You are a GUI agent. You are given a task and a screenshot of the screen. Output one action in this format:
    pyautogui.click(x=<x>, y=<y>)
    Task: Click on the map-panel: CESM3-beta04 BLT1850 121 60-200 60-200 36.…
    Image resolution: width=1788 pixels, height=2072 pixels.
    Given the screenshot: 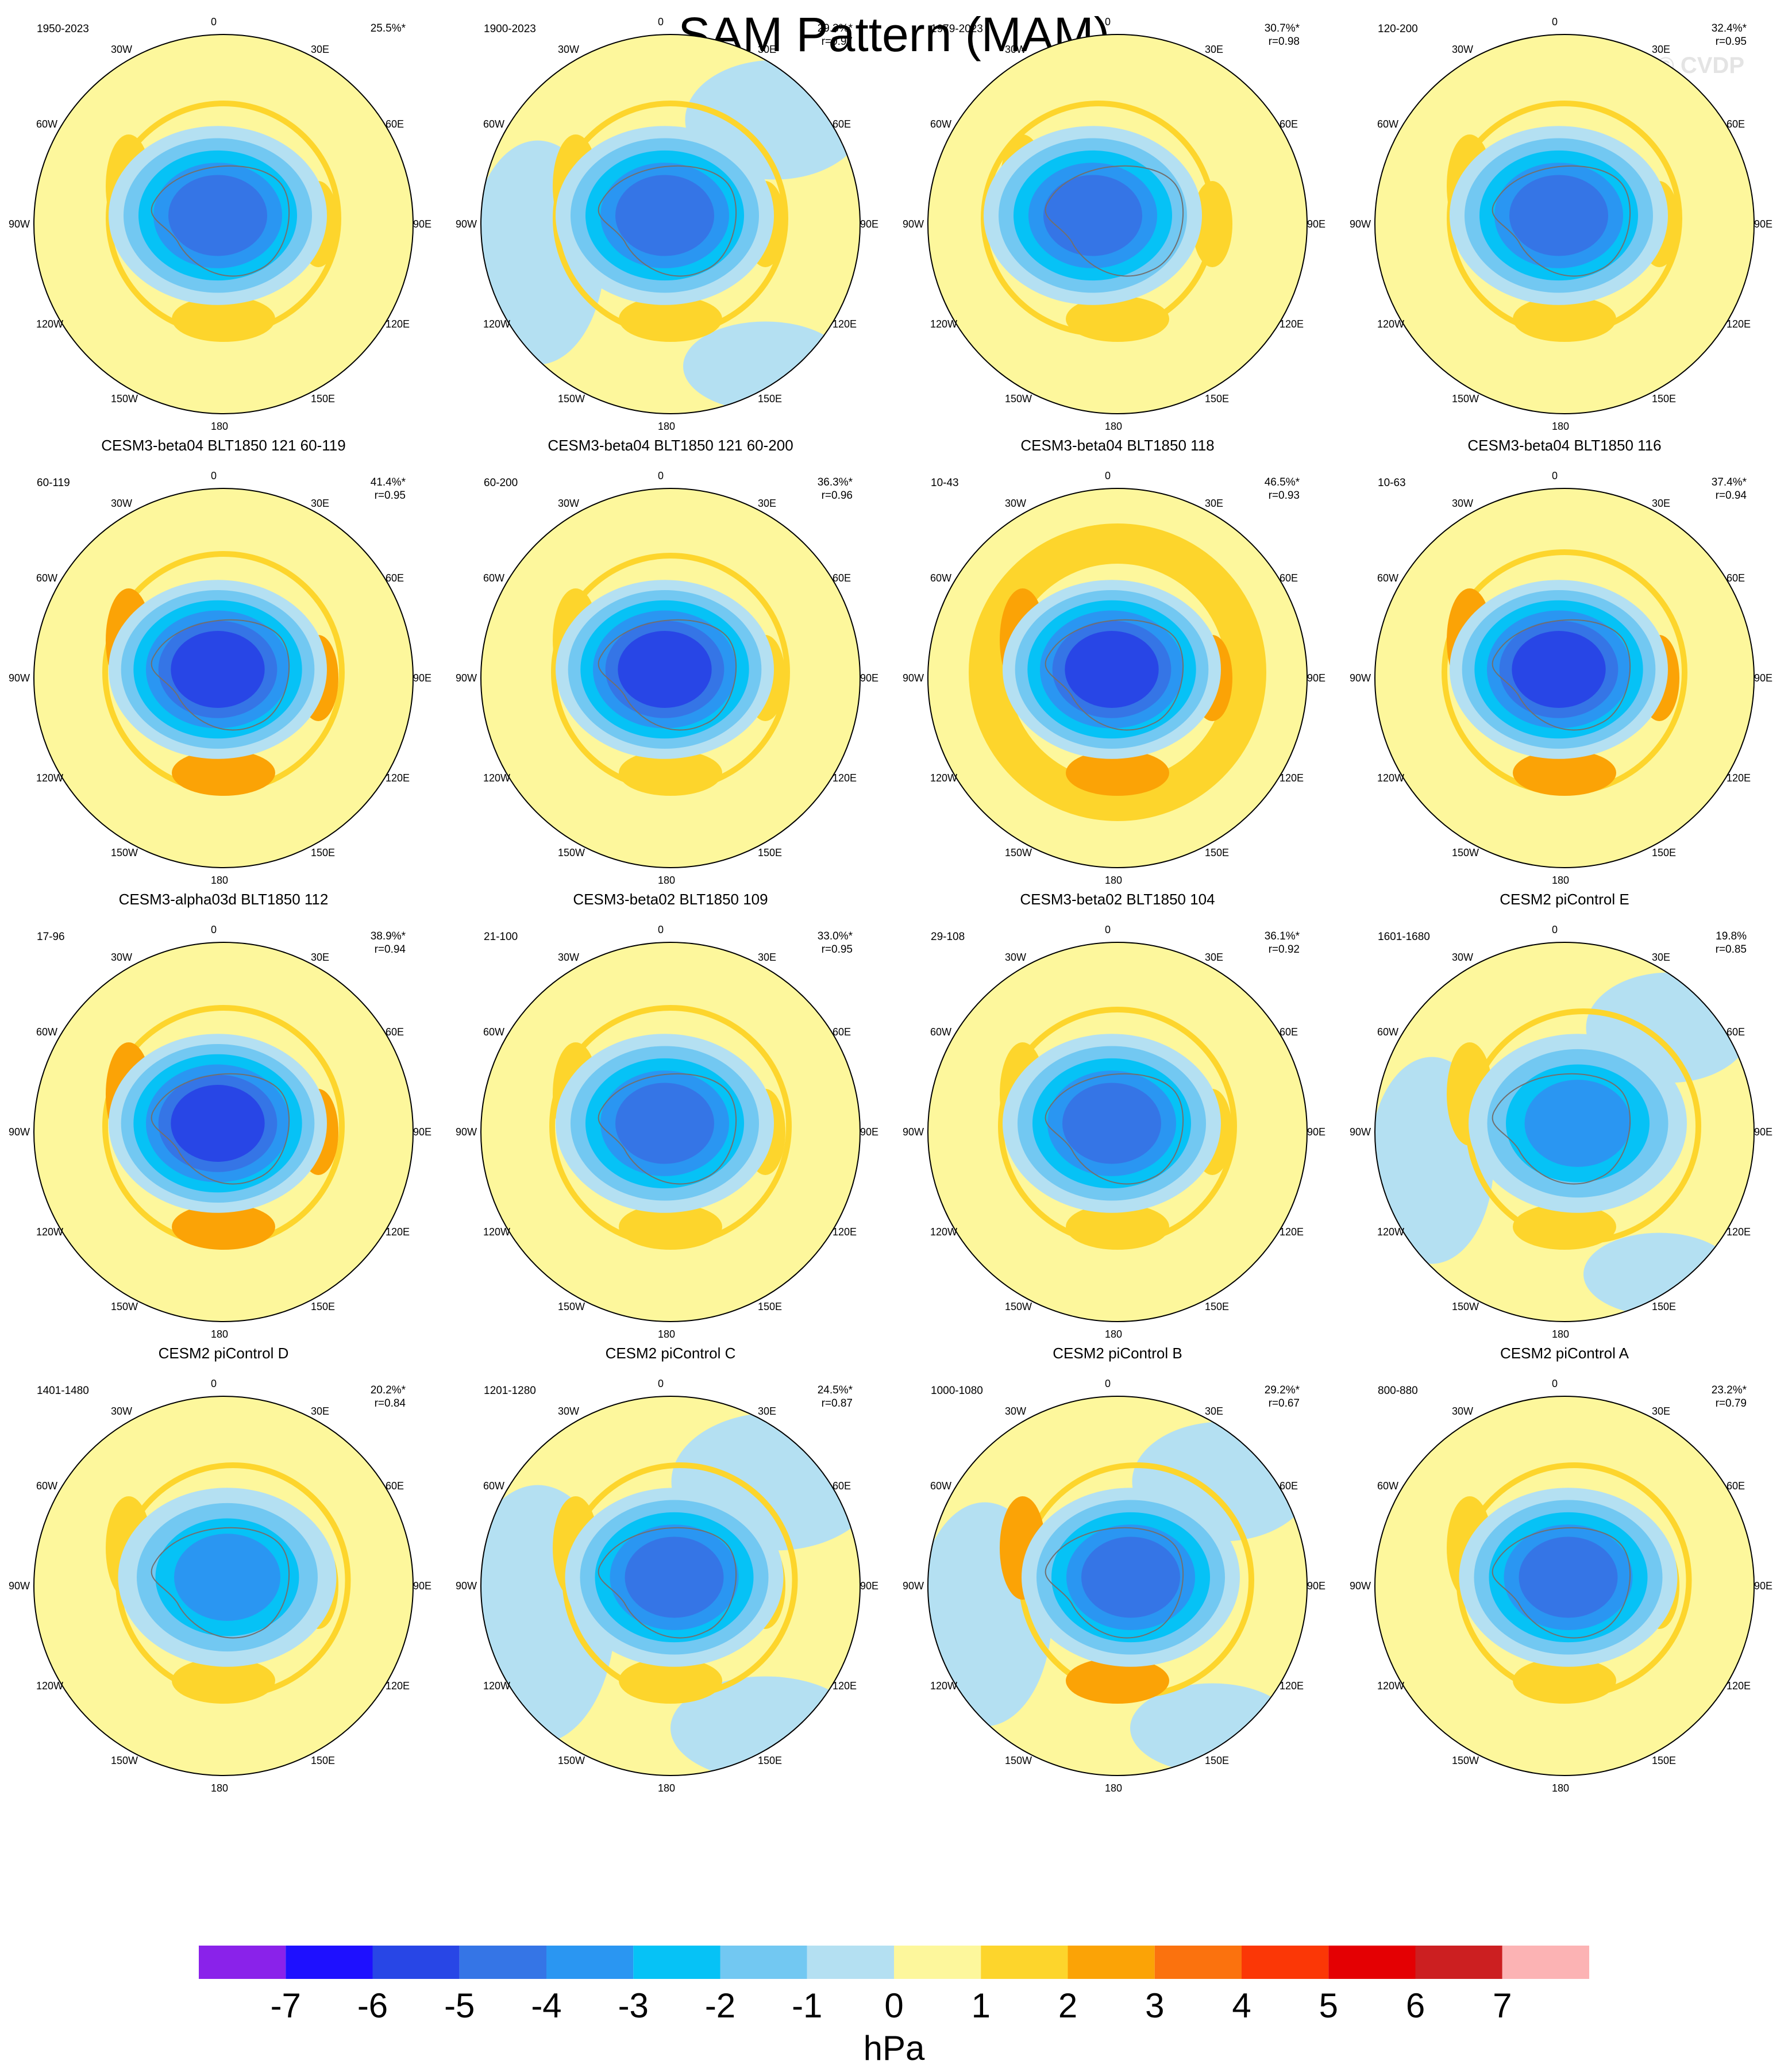 What is the action you would take?
    pyautogui.click(x=670, y=664)
    